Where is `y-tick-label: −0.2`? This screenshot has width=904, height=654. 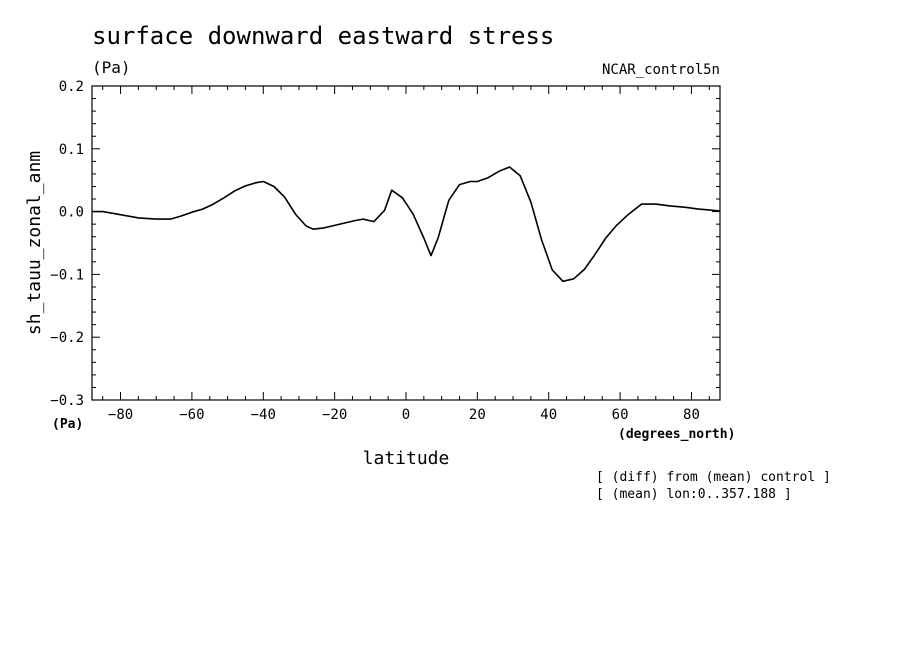
y-tick-label: −0.2 is located at coordinates (67, 338).